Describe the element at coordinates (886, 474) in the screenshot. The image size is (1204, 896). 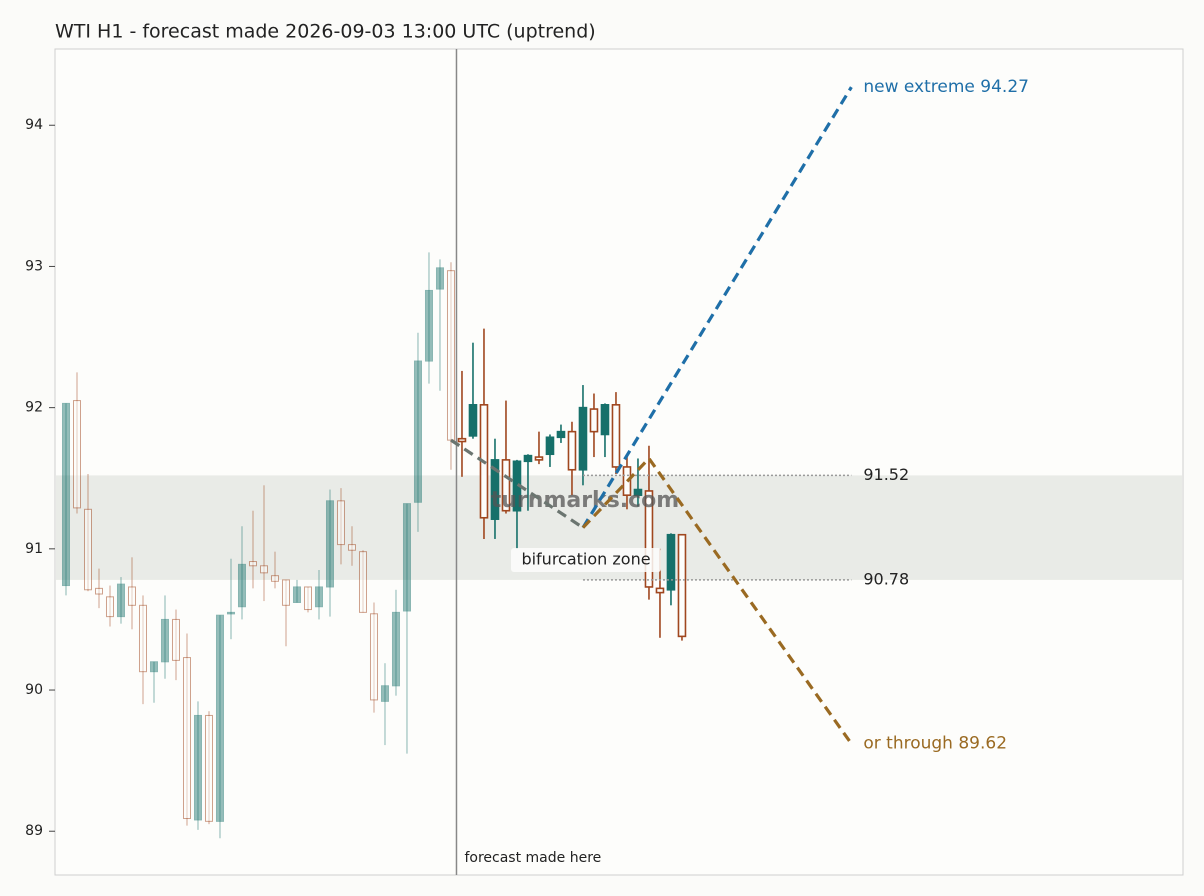
I see `zone-level-label: 91.52` at that location.